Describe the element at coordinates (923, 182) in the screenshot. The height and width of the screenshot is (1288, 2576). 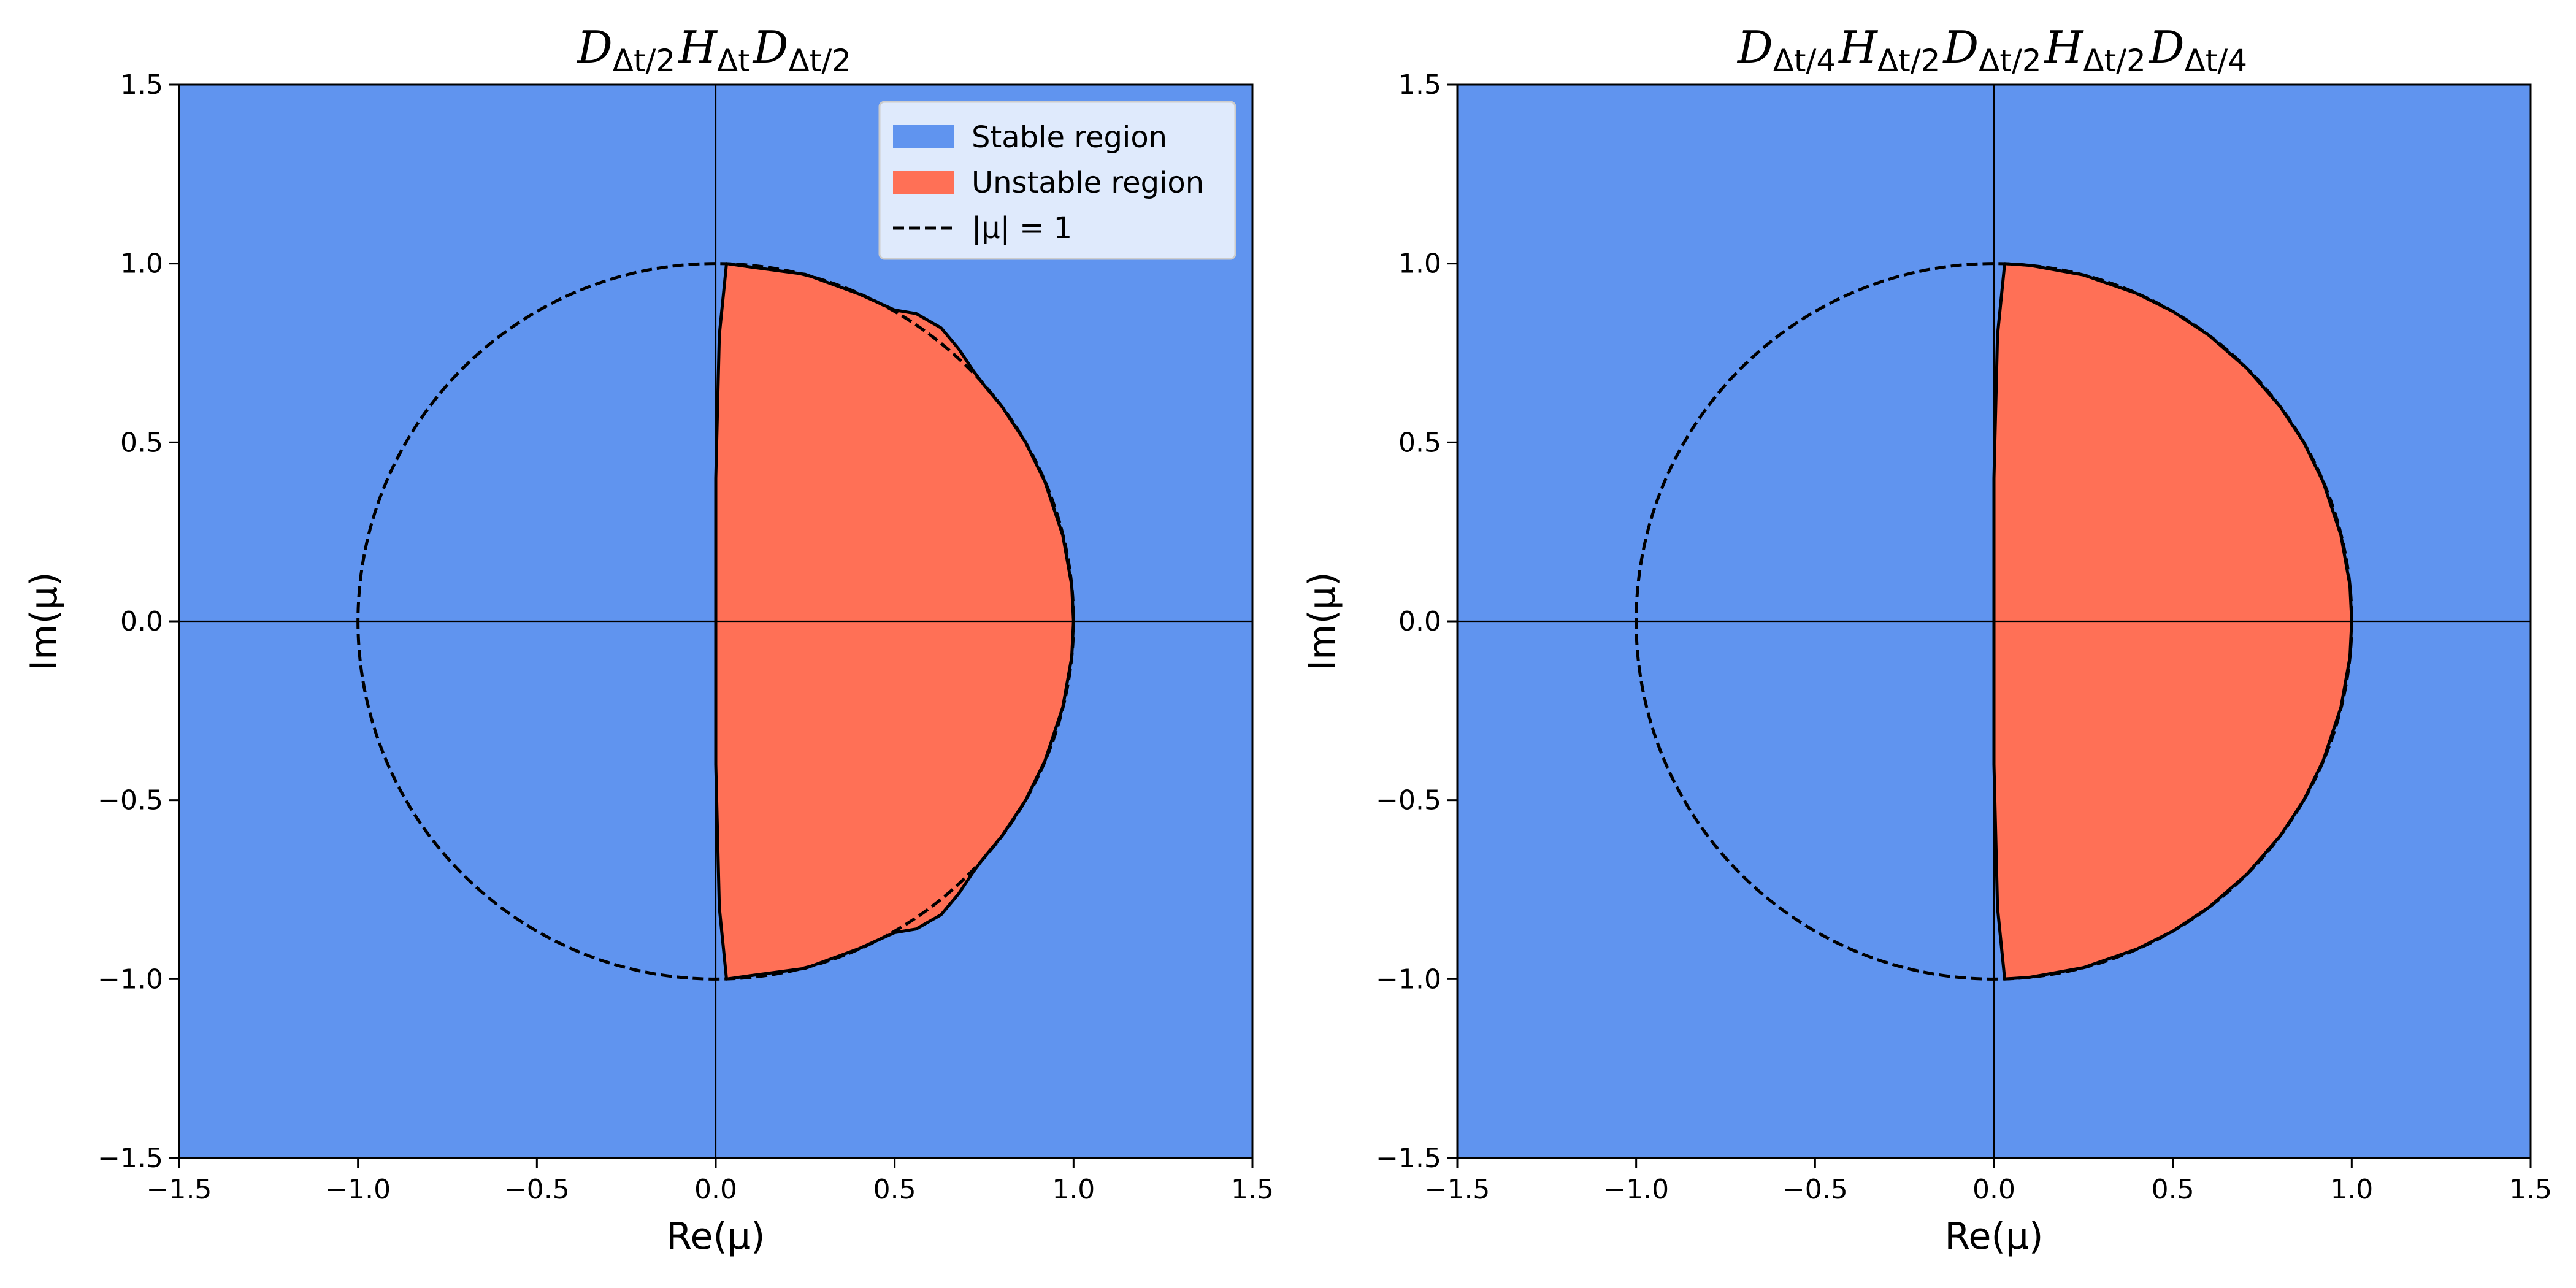
I see `legend-swatch-unstable` at that location.